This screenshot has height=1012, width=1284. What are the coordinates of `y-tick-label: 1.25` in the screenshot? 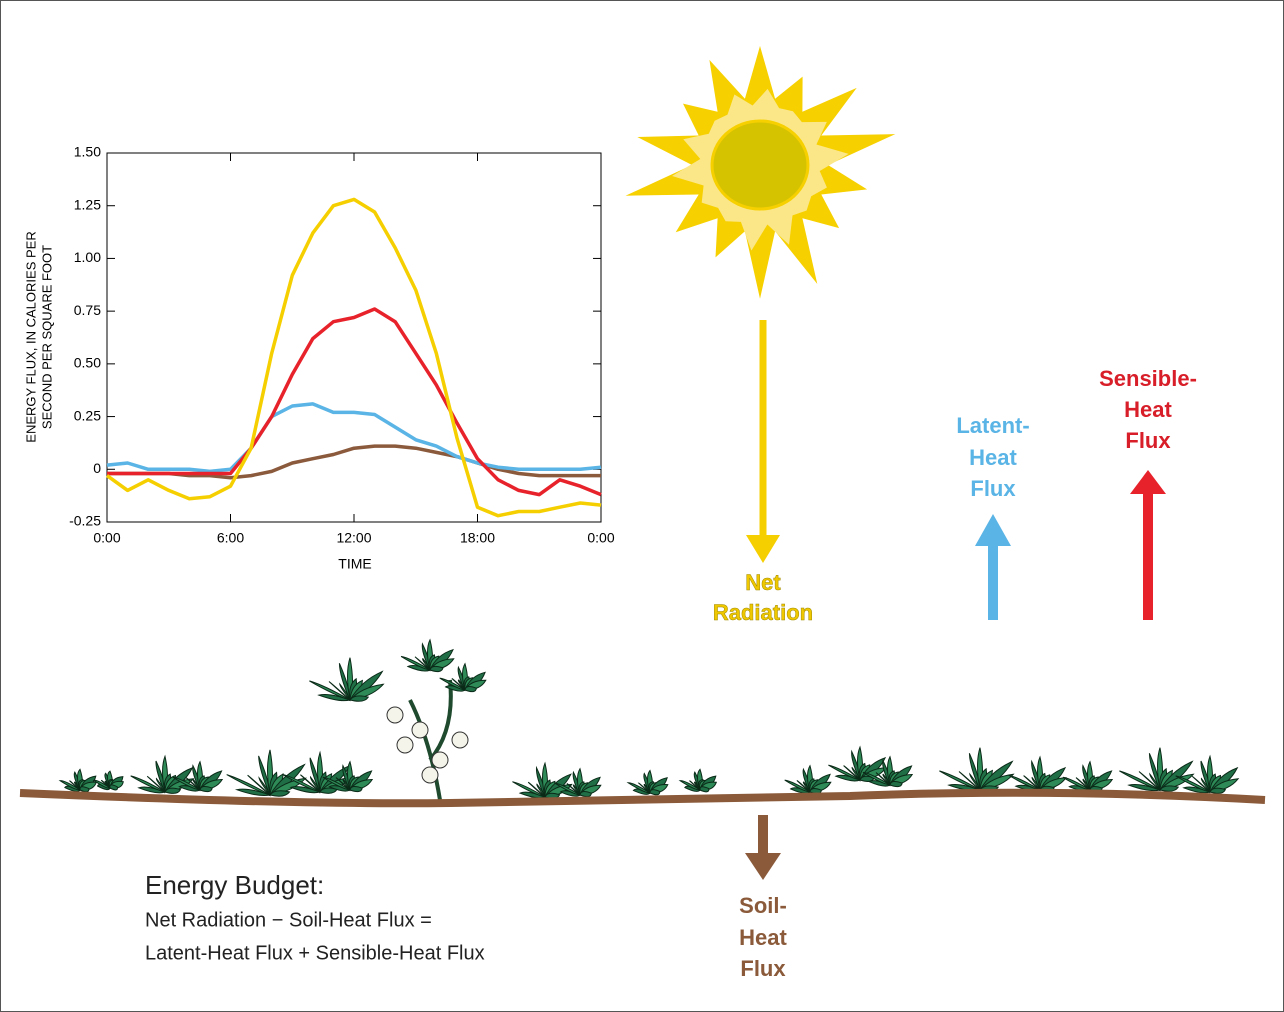 It's located at (87, 204).